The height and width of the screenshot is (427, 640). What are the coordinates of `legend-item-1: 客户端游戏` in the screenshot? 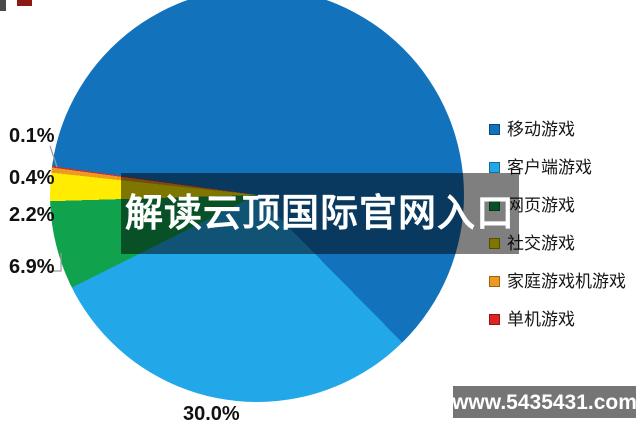 It's located at (557, 167).